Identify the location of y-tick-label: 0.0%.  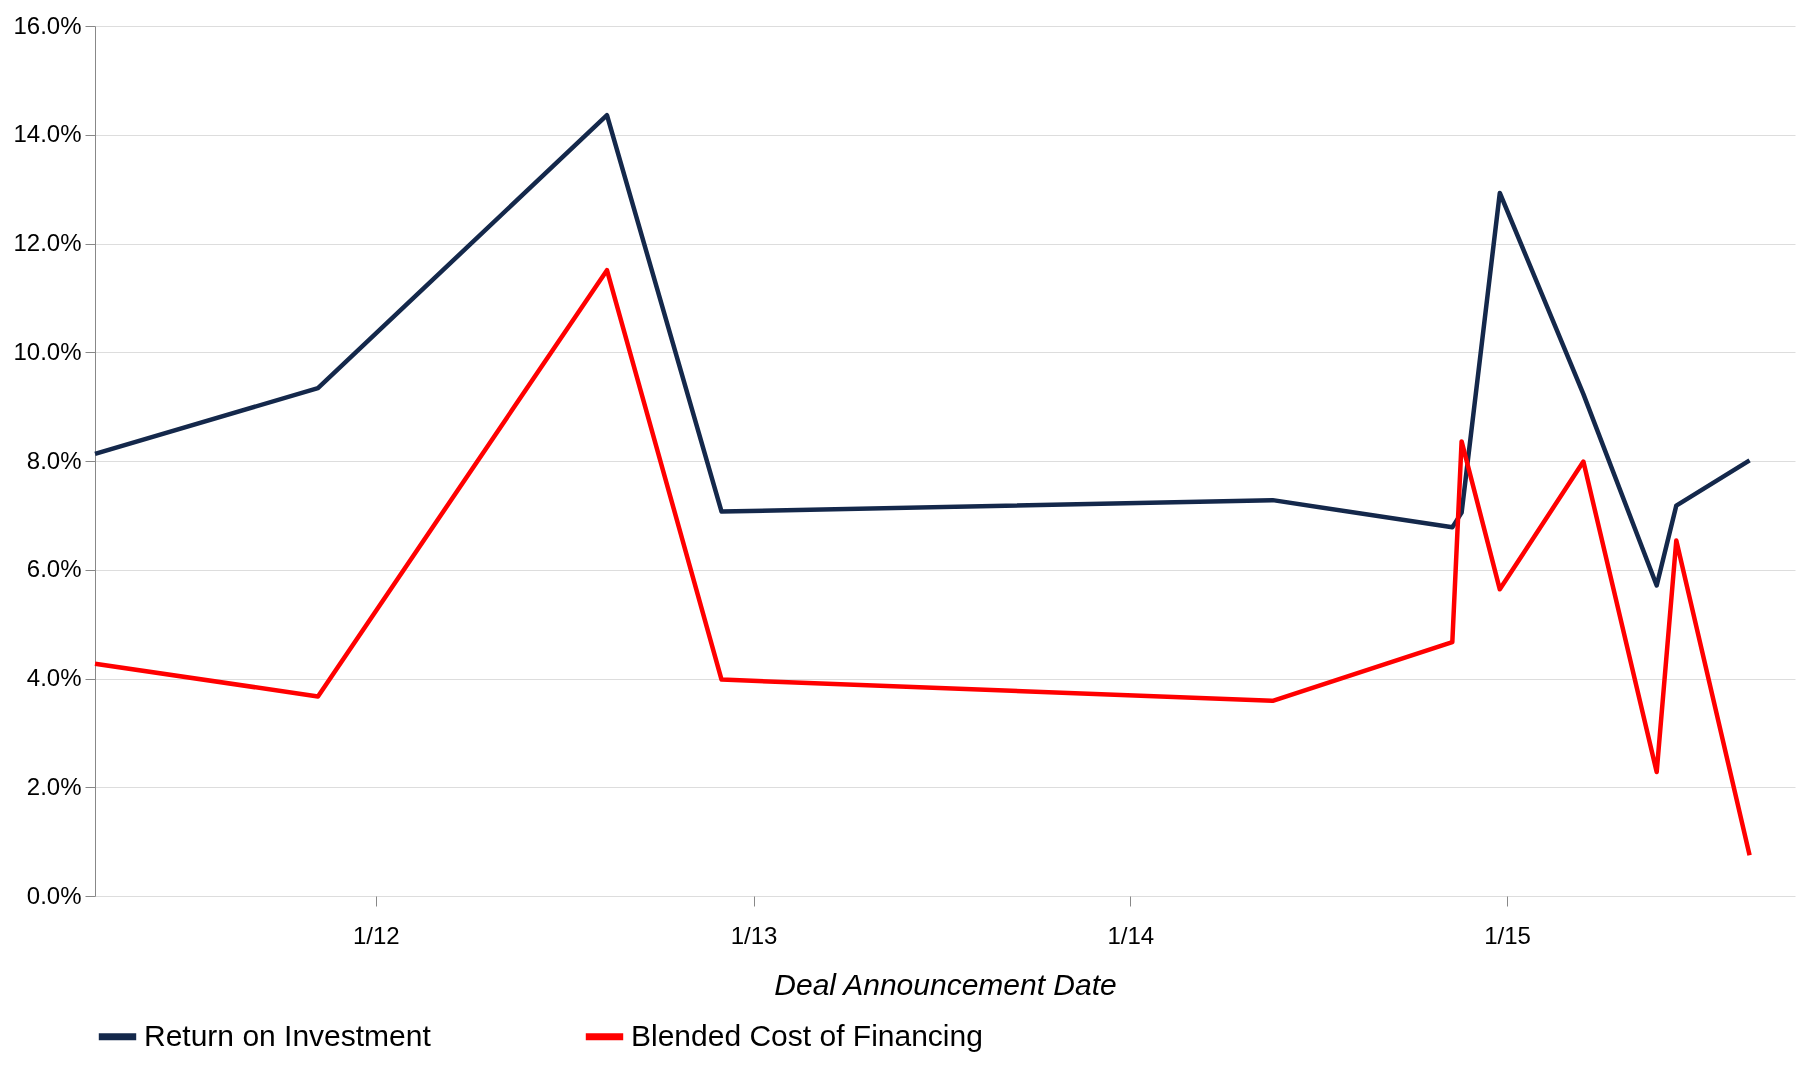
(54, 895).